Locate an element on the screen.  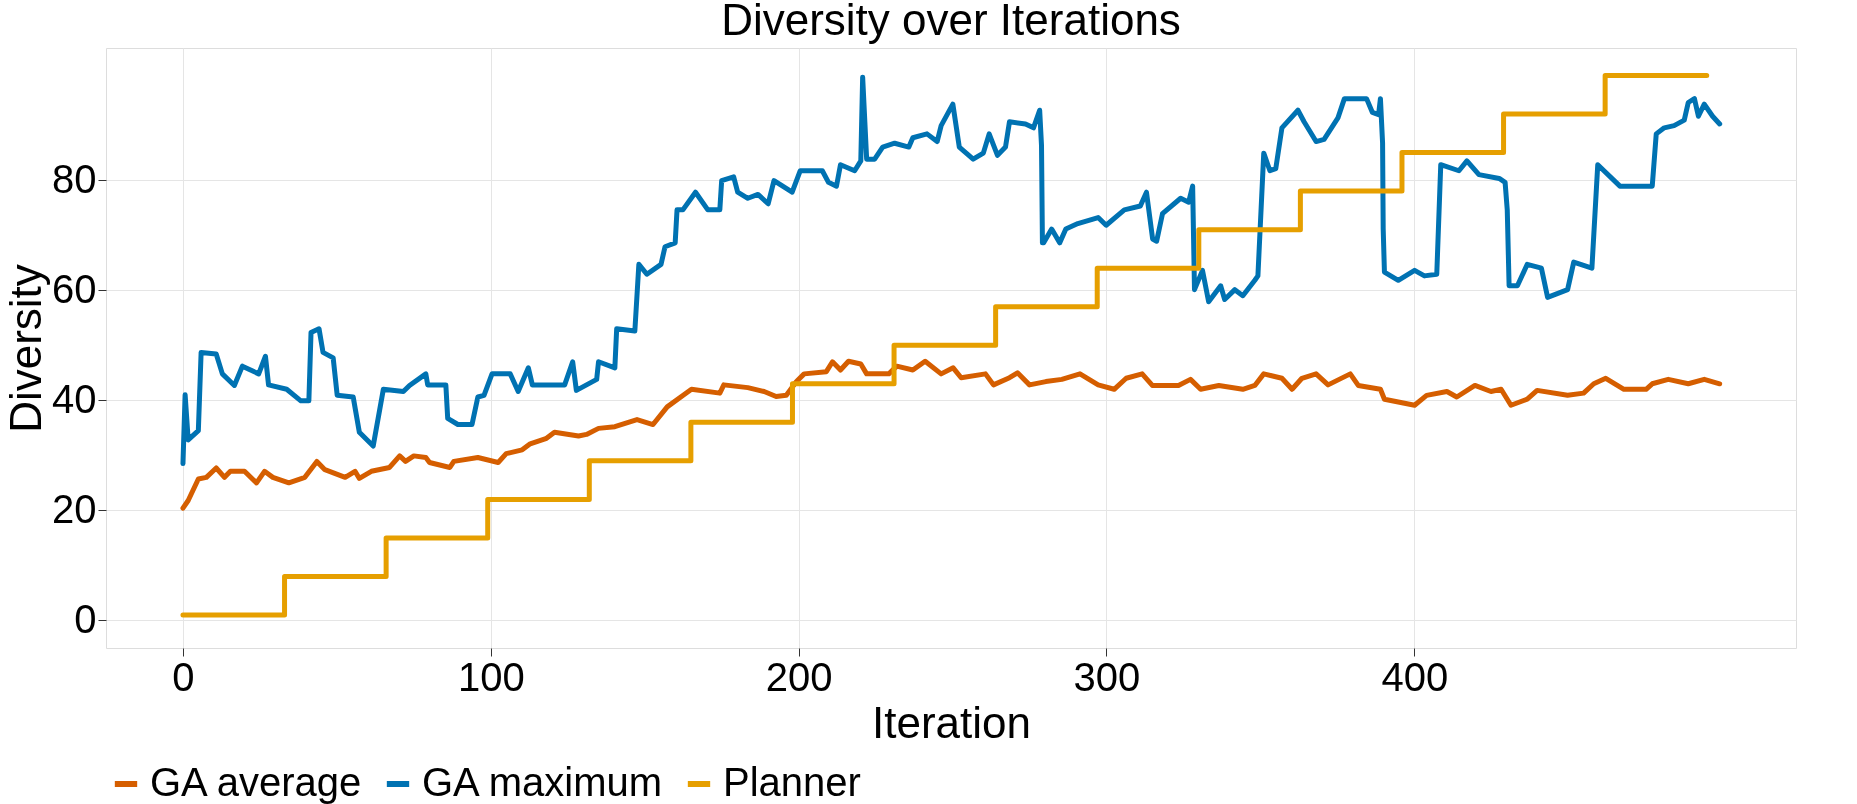
y-tick-label: 60 is located at coordinates (74, 288).